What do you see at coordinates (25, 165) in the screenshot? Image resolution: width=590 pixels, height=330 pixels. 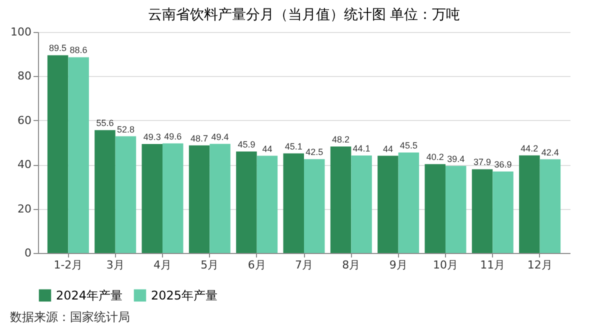 I see `y-tick-label: 40` at bounding box center [25, 165].